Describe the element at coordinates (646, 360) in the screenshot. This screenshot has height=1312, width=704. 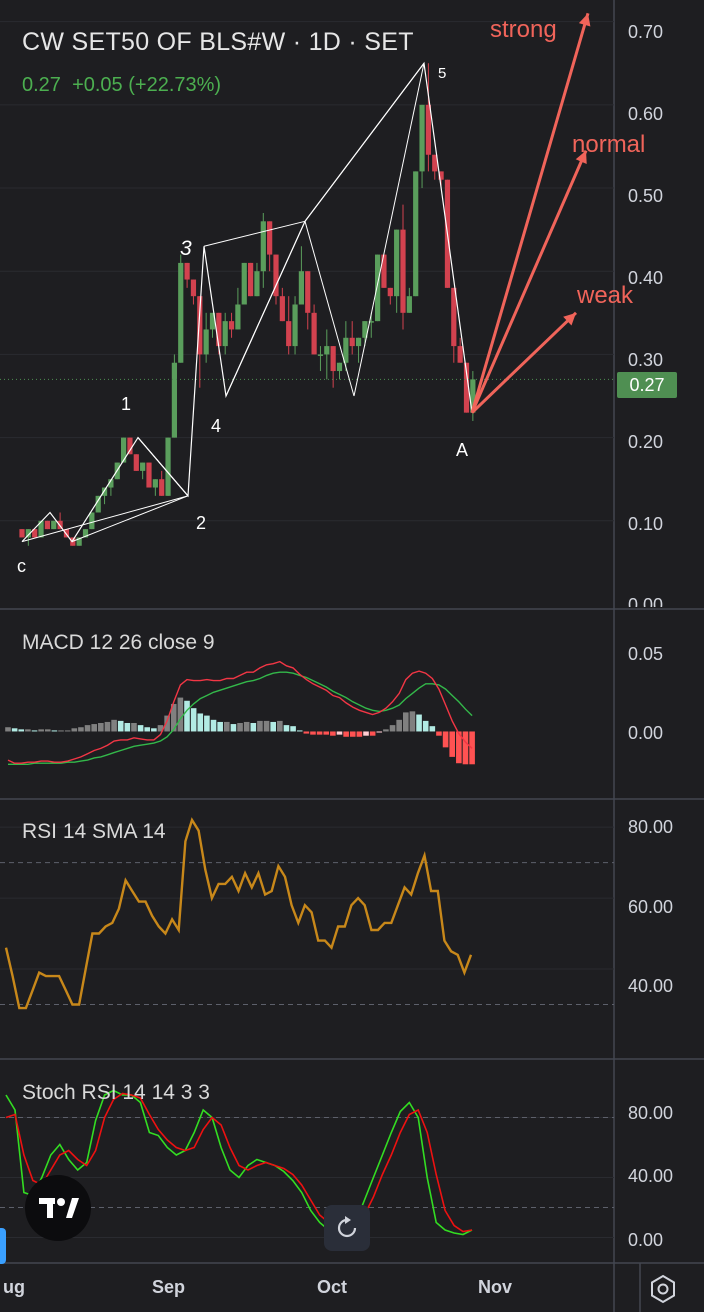
I see `price-tick: 0.30` at that location.